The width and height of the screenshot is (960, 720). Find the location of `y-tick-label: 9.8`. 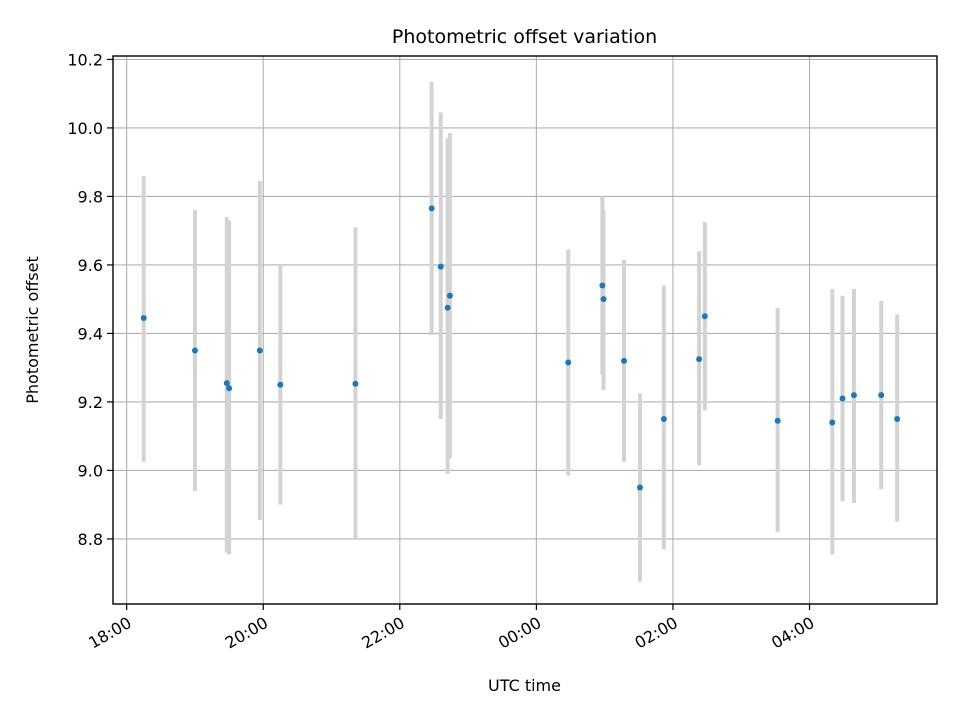

y-tick-label: 9.8 is located at coordinates (90, 196).